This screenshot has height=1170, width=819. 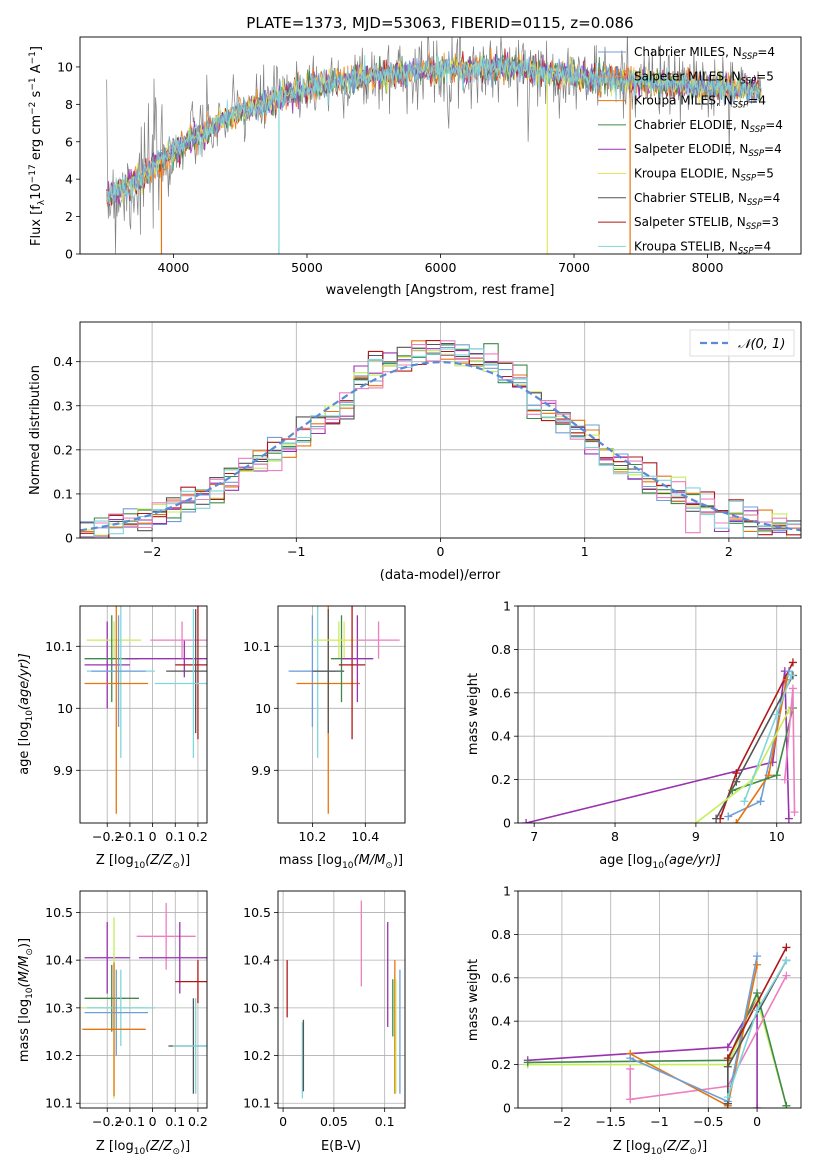 What do you see at coordinates (69, 179) in the screenshot?
I see `y-tick-label: 4` at bounding box center [69, 179].